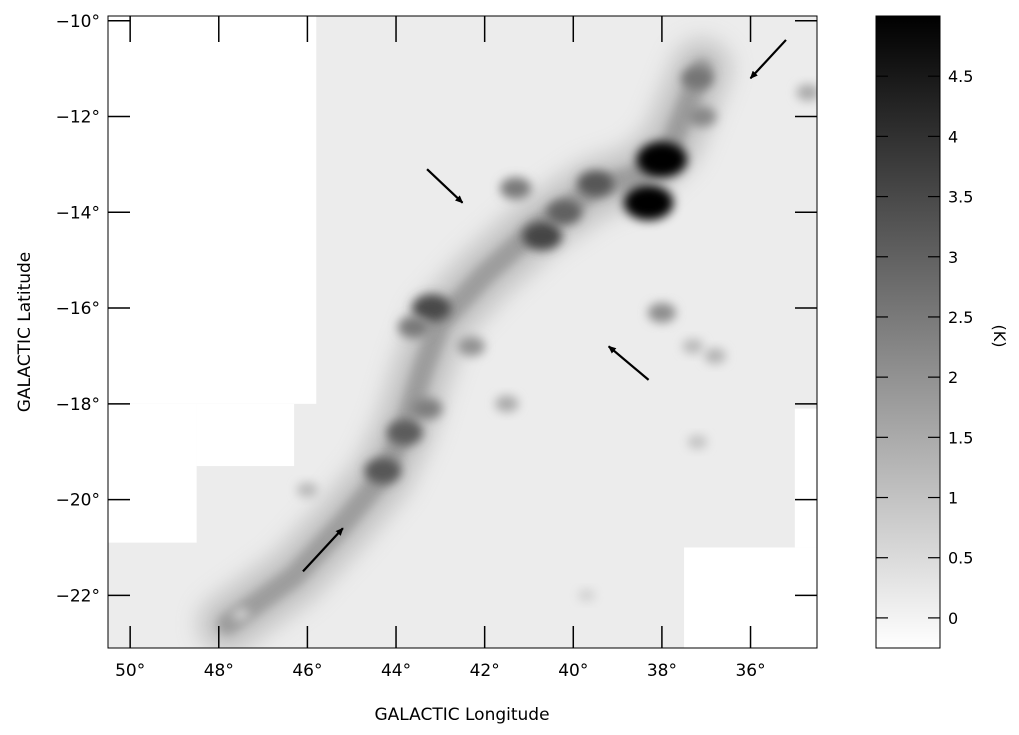 The image size is (1019, 735). What do you see at coordinates (78, 501) in the screenshot?
I see `y-tick-label: −20°` at bounding box center [78, 501].